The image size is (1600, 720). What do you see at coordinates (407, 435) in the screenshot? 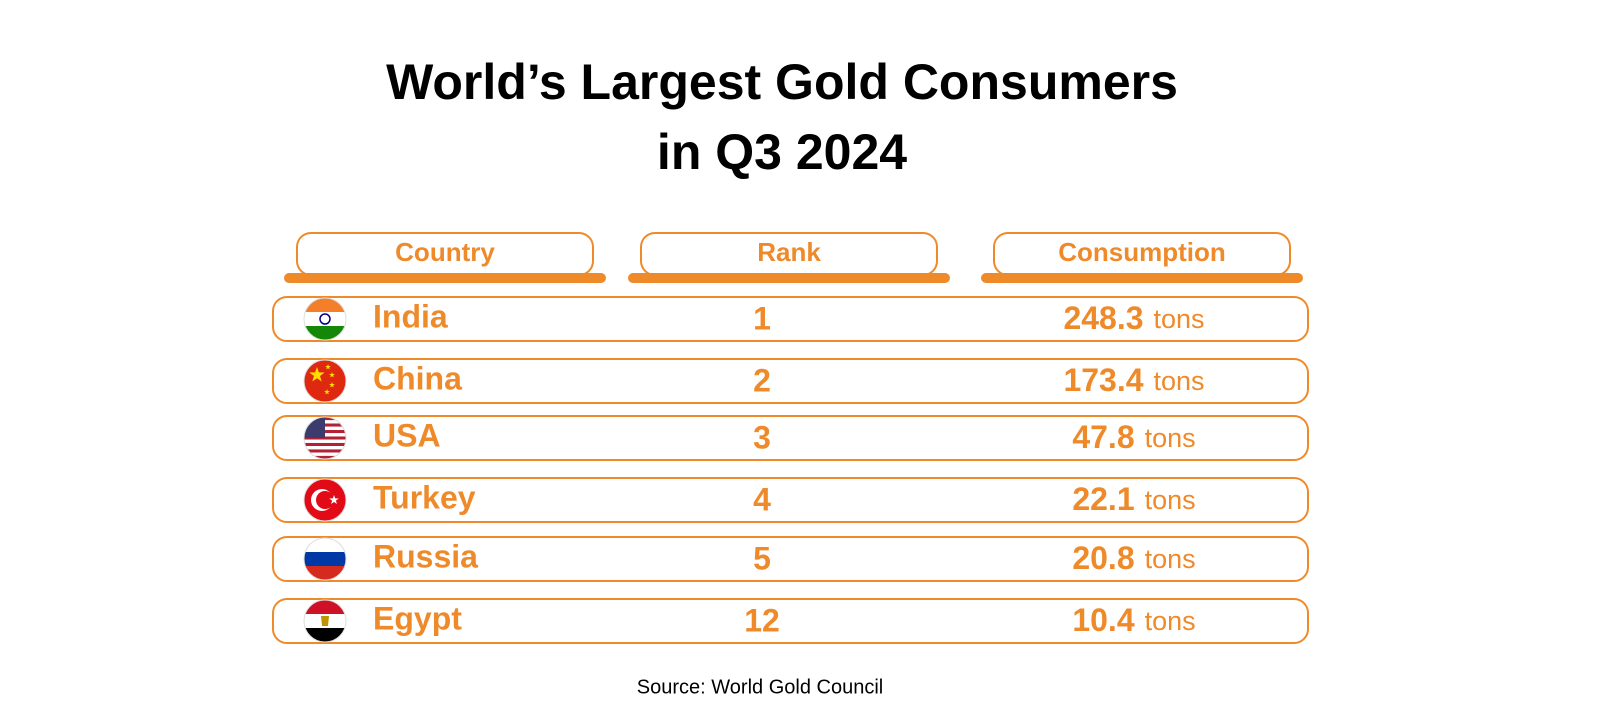
I see `country: USA` at bounding box center [407, 435].